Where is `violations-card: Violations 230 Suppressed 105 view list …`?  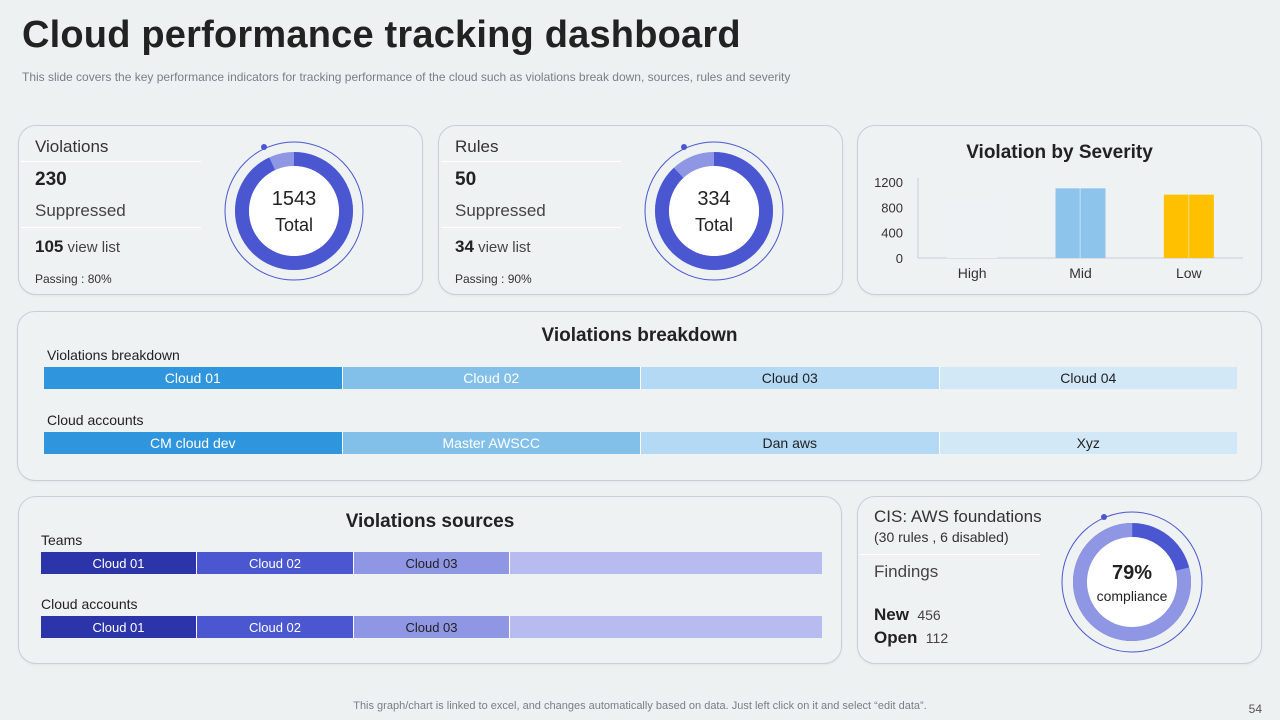 violations-card: Violations 230 Suppressed 105 view list … is located at coordinates (220, 210).